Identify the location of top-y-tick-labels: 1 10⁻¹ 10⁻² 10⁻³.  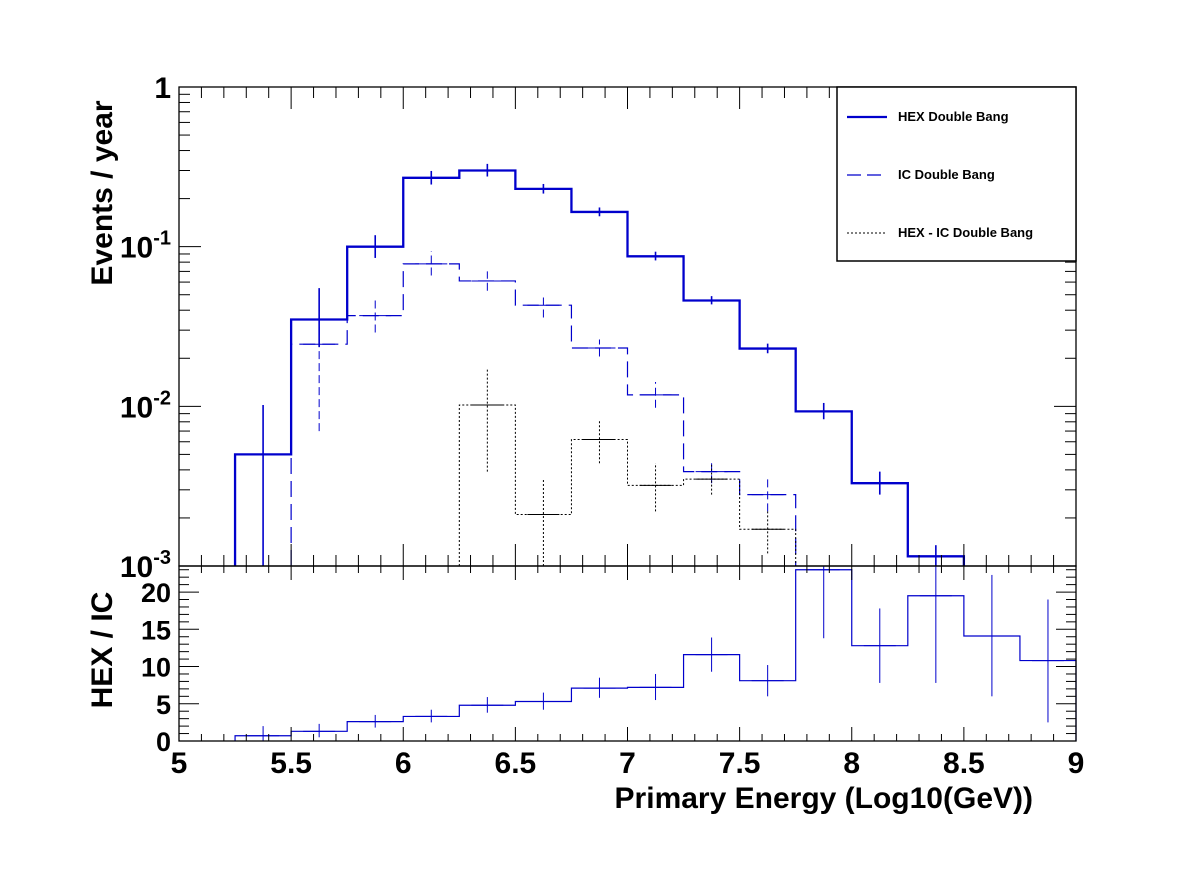
(145, 328).